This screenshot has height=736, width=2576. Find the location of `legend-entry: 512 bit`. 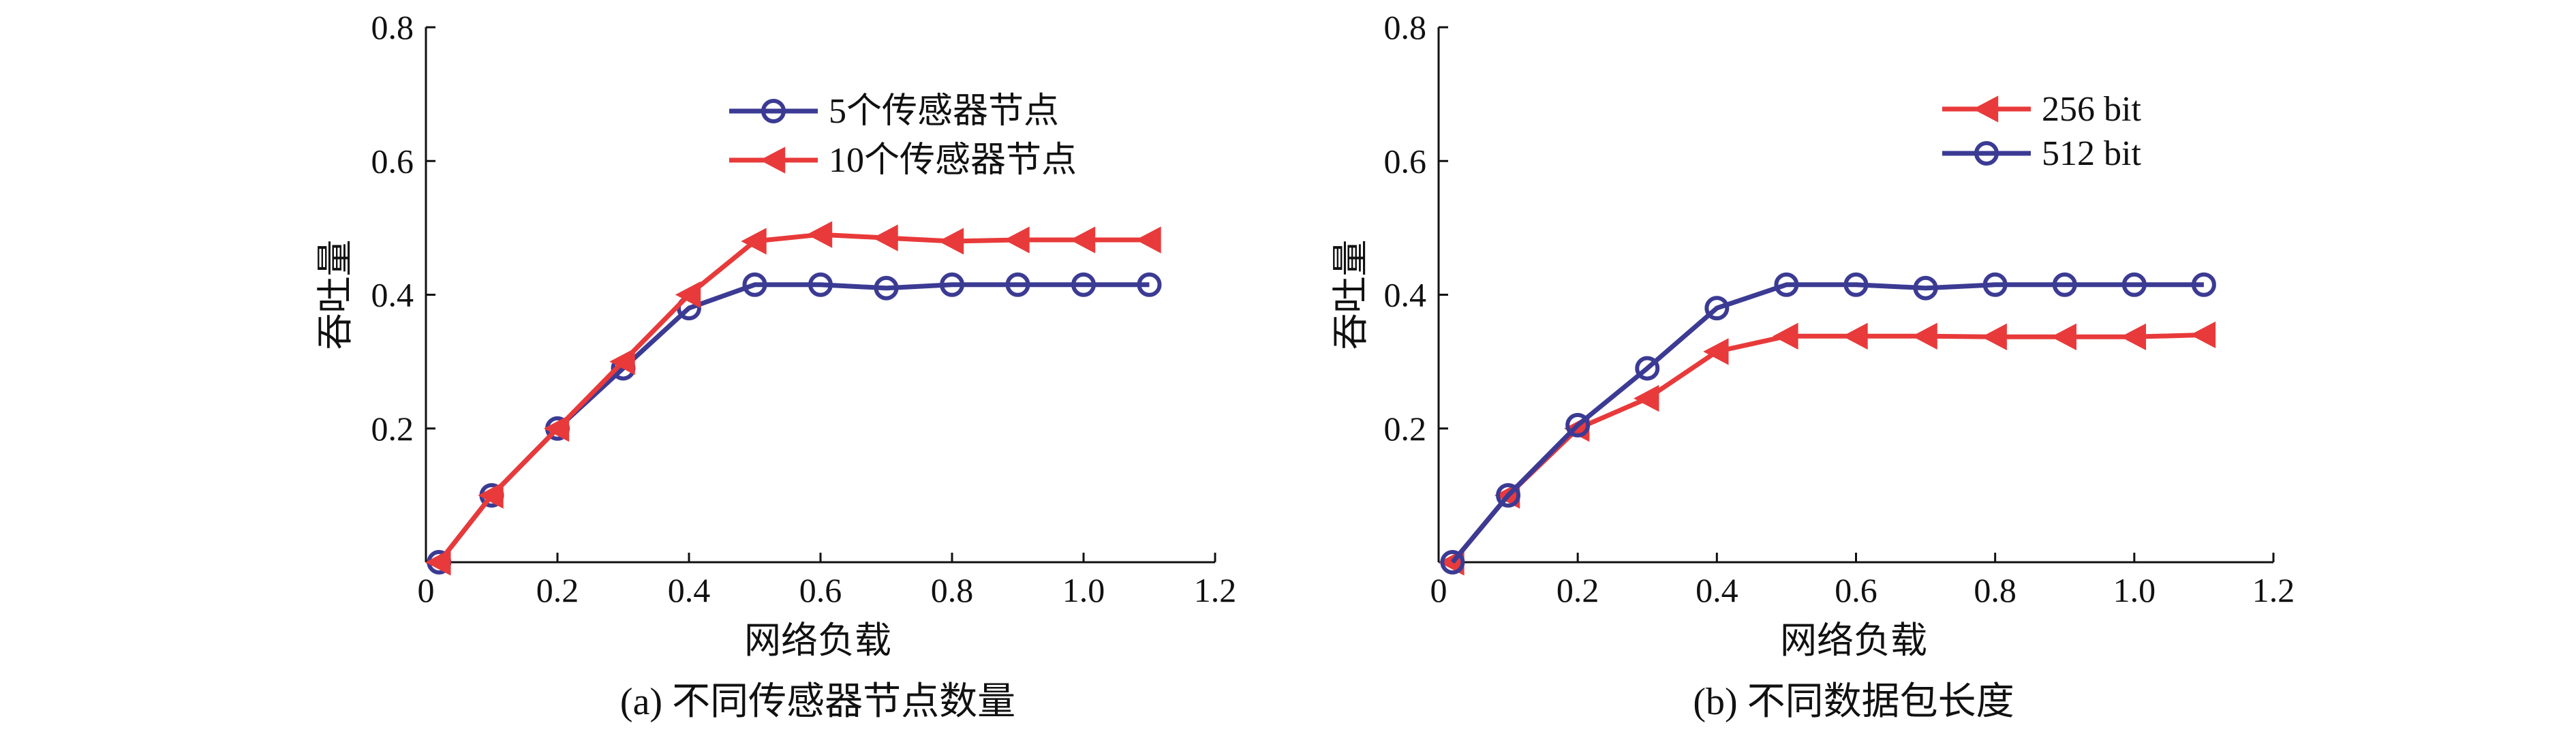

legend-entry: 512 bit is located at coordinates (2041, 153).